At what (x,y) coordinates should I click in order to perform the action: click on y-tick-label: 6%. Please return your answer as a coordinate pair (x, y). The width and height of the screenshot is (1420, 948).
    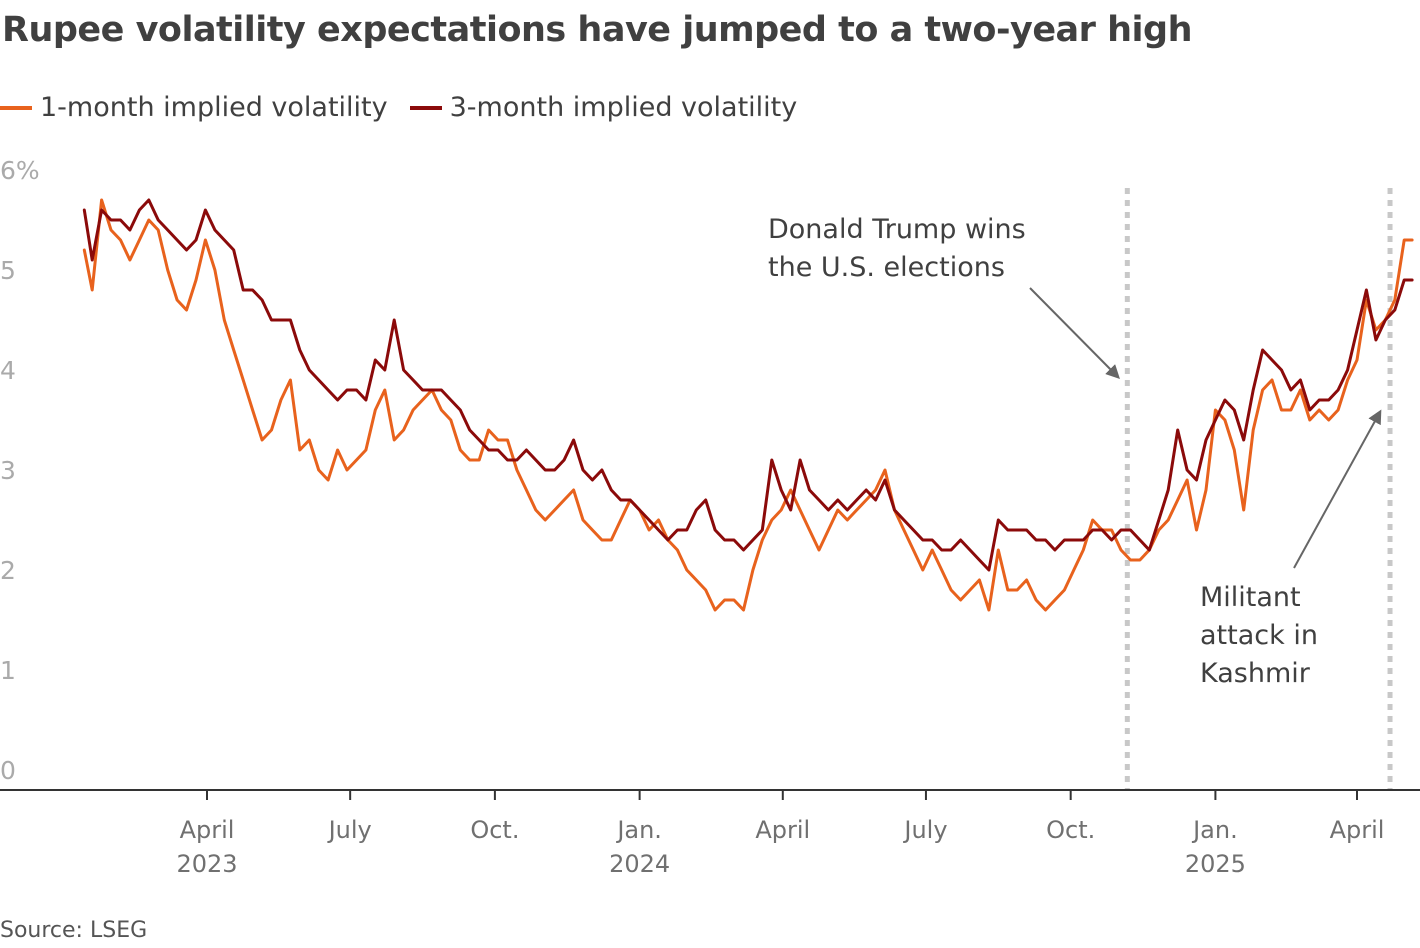
    Looking at the image, I should click on (20, 170).